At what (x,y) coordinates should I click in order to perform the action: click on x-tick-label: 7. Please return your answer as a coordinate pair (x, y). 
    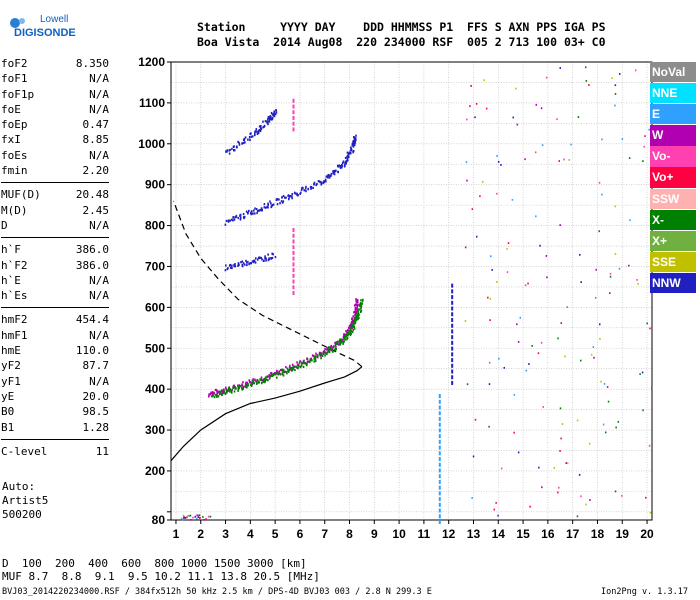
    Looking at the image, I should click on (324, 534).